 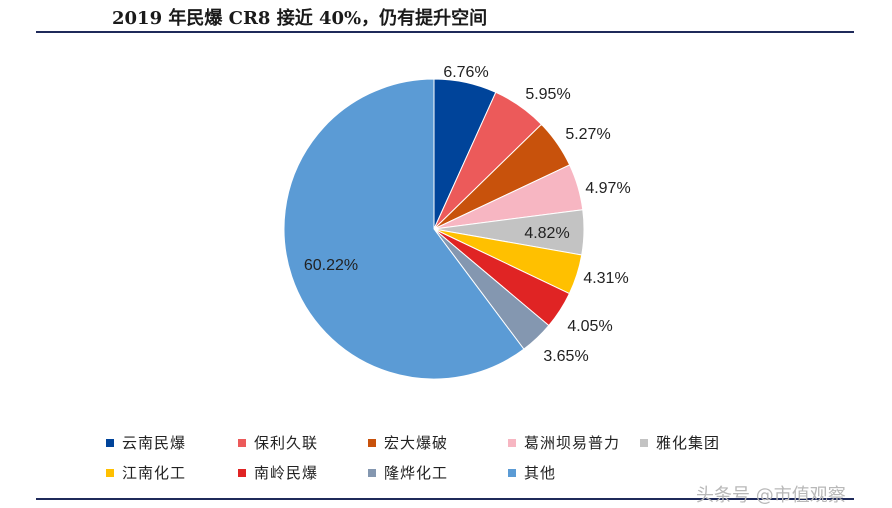 I want to click on legend-label: 其他, so click(x=540, y=473).